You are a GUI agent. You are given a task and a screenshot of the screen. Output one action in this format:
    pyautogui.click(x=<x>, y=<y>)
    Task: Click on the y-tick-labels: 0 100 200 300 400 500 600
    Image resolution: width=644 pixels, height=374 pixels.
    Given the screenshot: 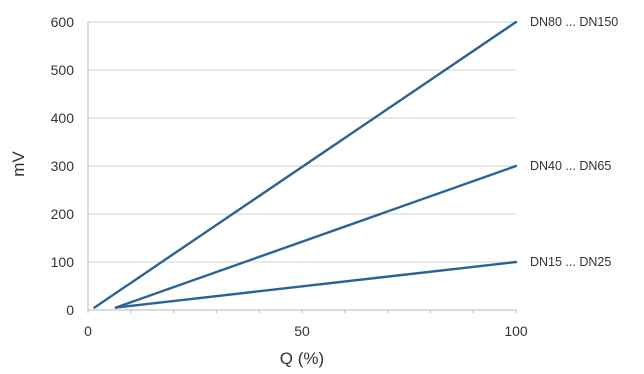 What is the action you would take?
    pyautogui.click(x=63, y=166)
    